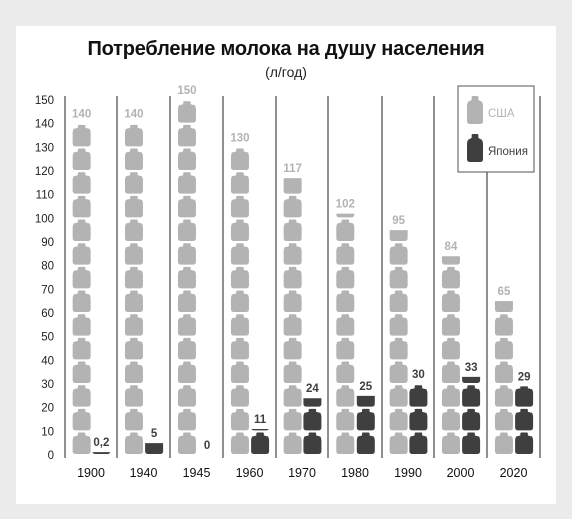 This screenshot has width=572, height=519. What do you see at coordinates (207, 446) in the screenshot?
I see `japan-data-label: 0` at bounding box center [207, 446].